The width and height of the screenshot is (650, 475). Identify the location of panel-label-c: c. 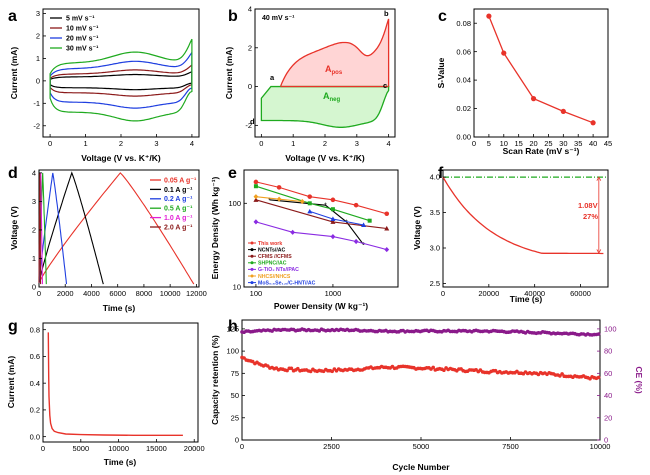
(442, 16).